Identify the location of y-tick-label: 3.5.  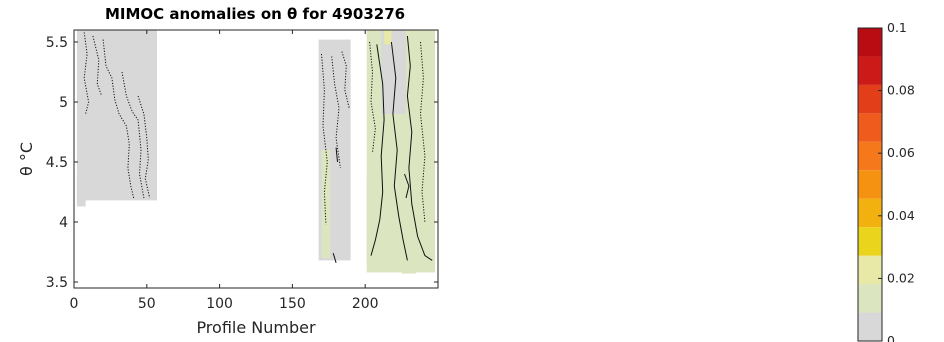
(57, 283).